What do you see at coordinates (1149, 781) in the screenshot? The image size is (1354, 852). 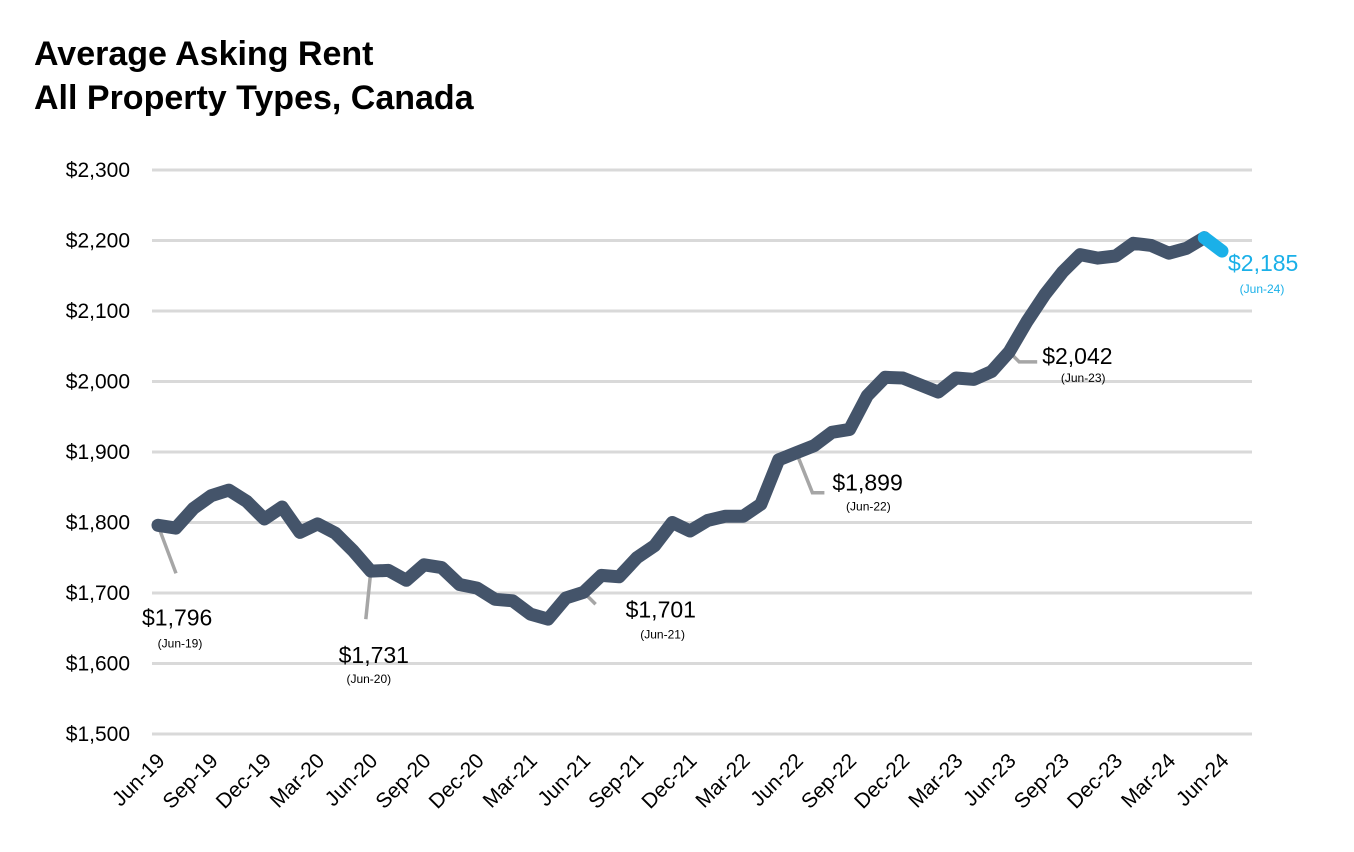 I see `x-tick-label: Mar-24` at bounding box center [1149, 781].